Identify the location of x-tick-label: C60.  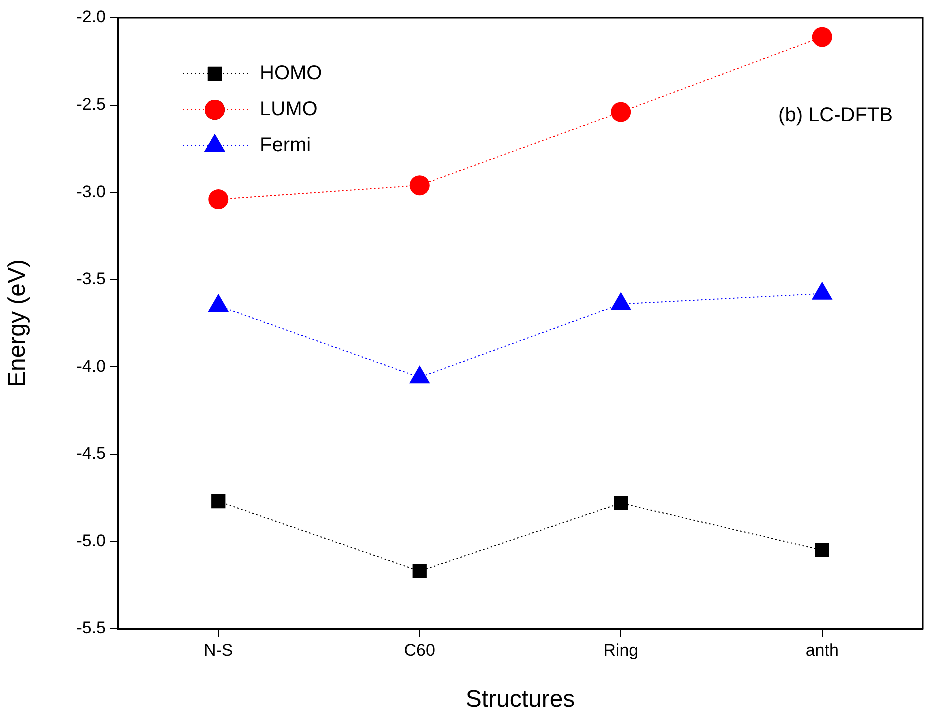
(420, 650).